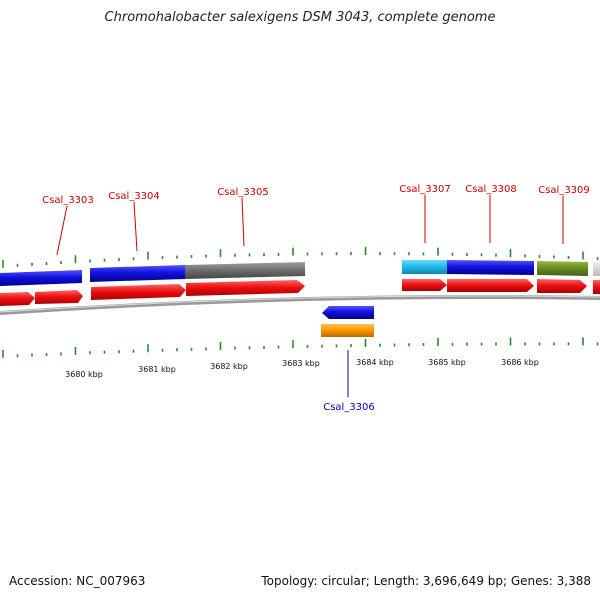 This screenshot has width=600, height=600. Describe the element at coordinates (68, 200) in the screenshot. I see `gene-label-csal-3303: Csal_3303` at that location.